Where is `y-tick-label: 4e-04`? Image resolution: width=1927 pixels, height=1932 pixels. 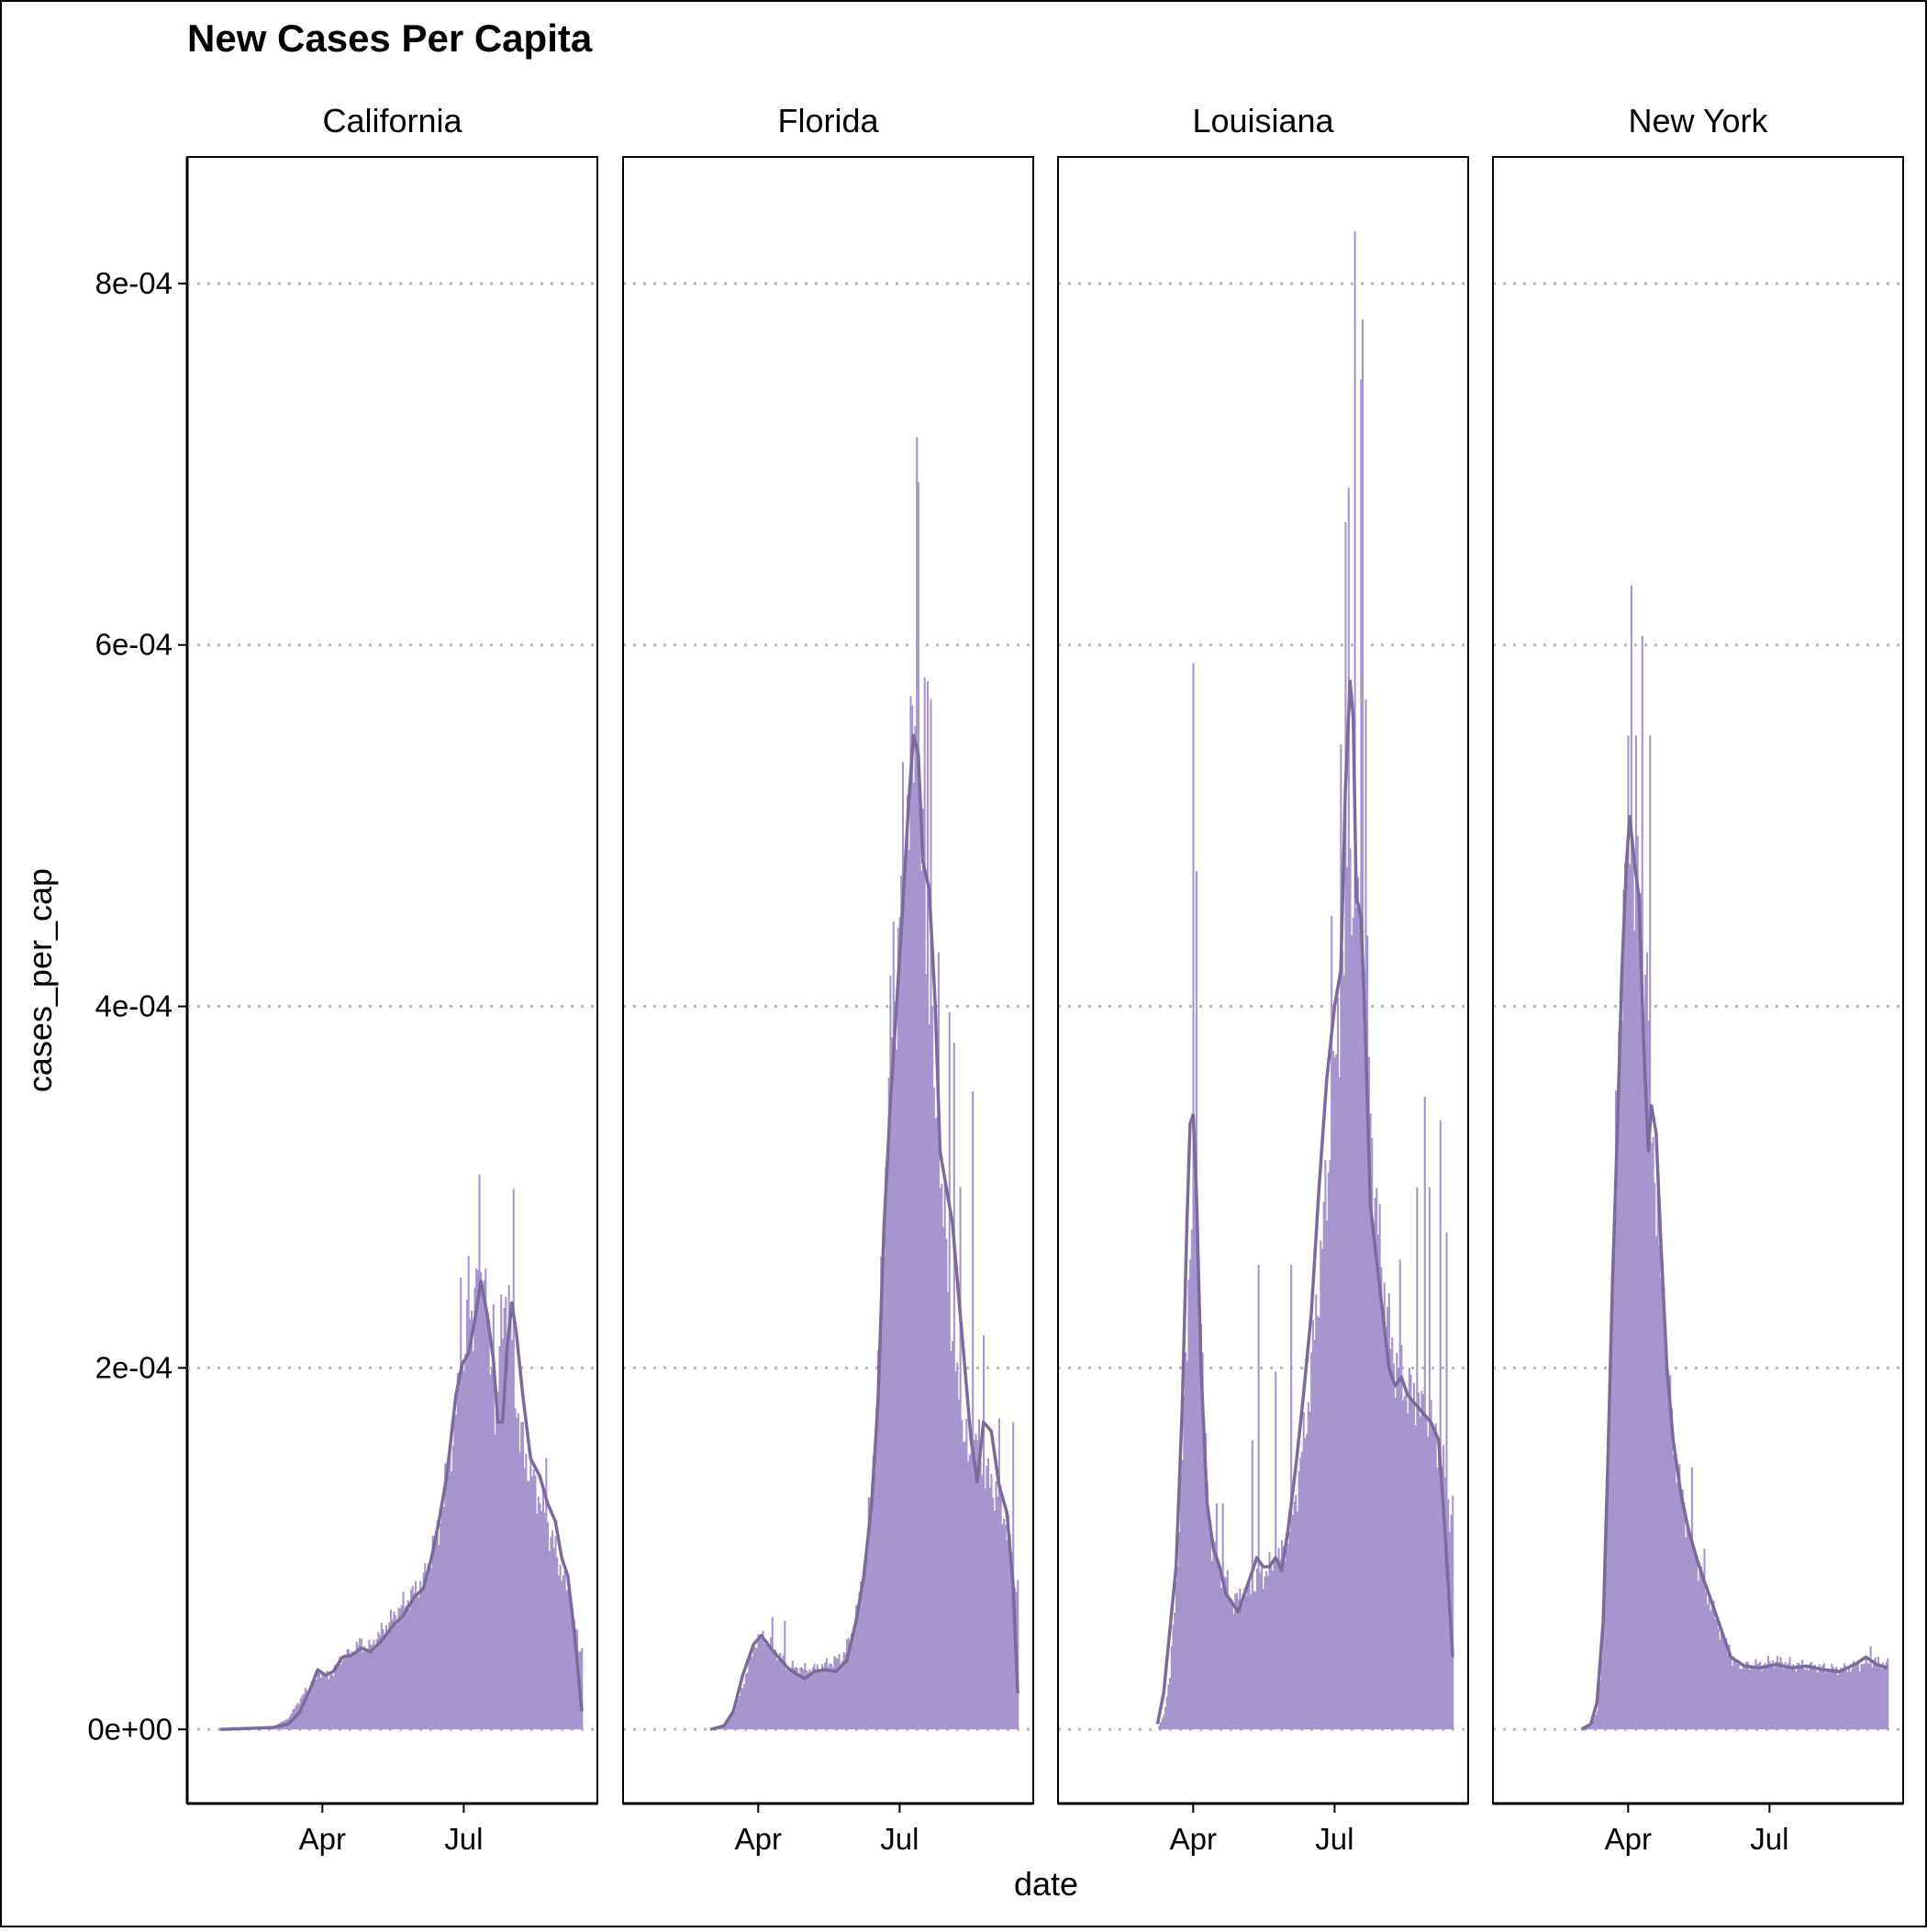
y-tick-label: 4e-04 is located at coordinates (134, 1006).